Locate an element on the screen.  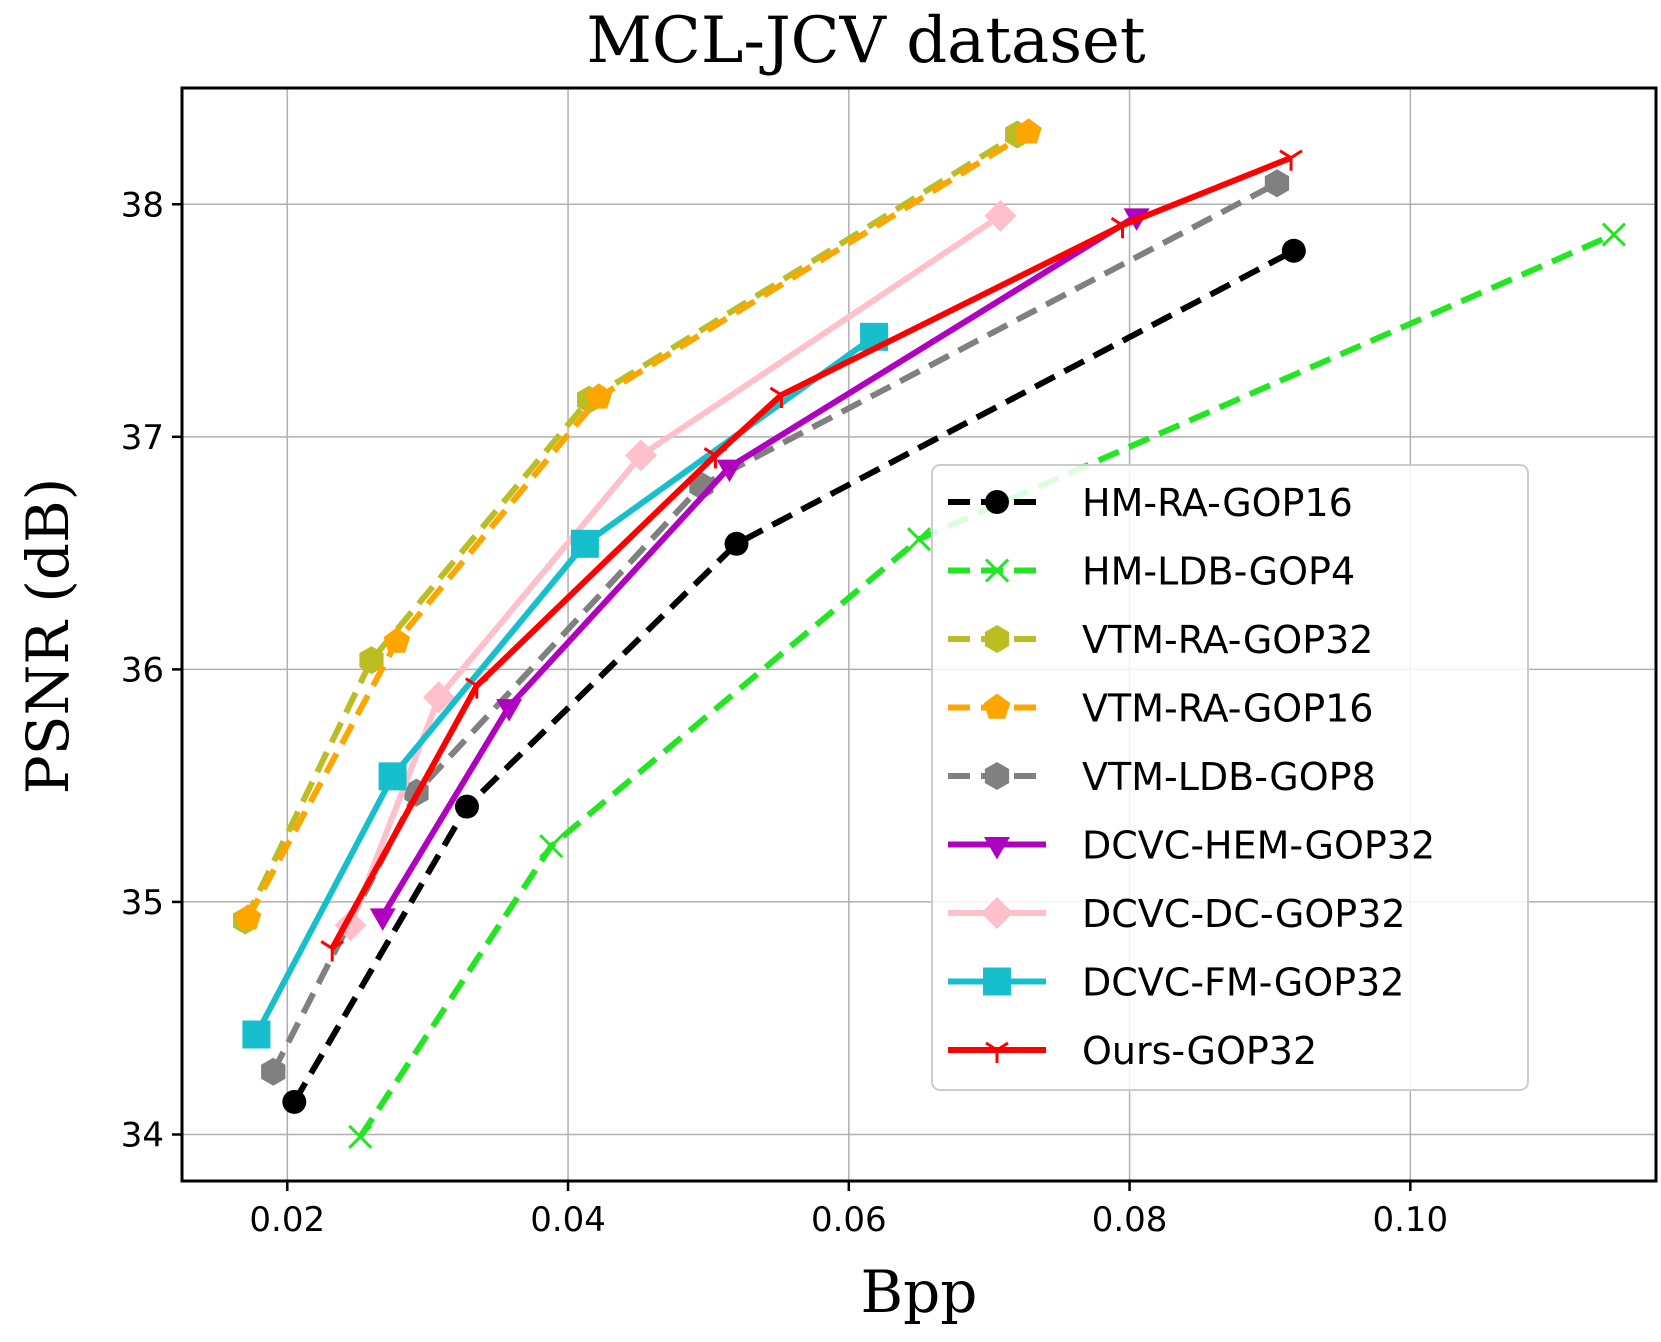
legend-label: VTM-RA-GOP16 is located at coordinates (1227, 709).